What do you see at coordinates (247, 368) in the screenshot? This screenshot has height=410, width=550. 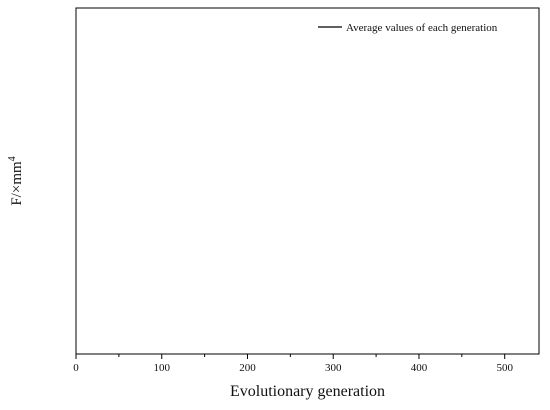 I see `x-tick-label: 200` at bounding box center [247, 368].